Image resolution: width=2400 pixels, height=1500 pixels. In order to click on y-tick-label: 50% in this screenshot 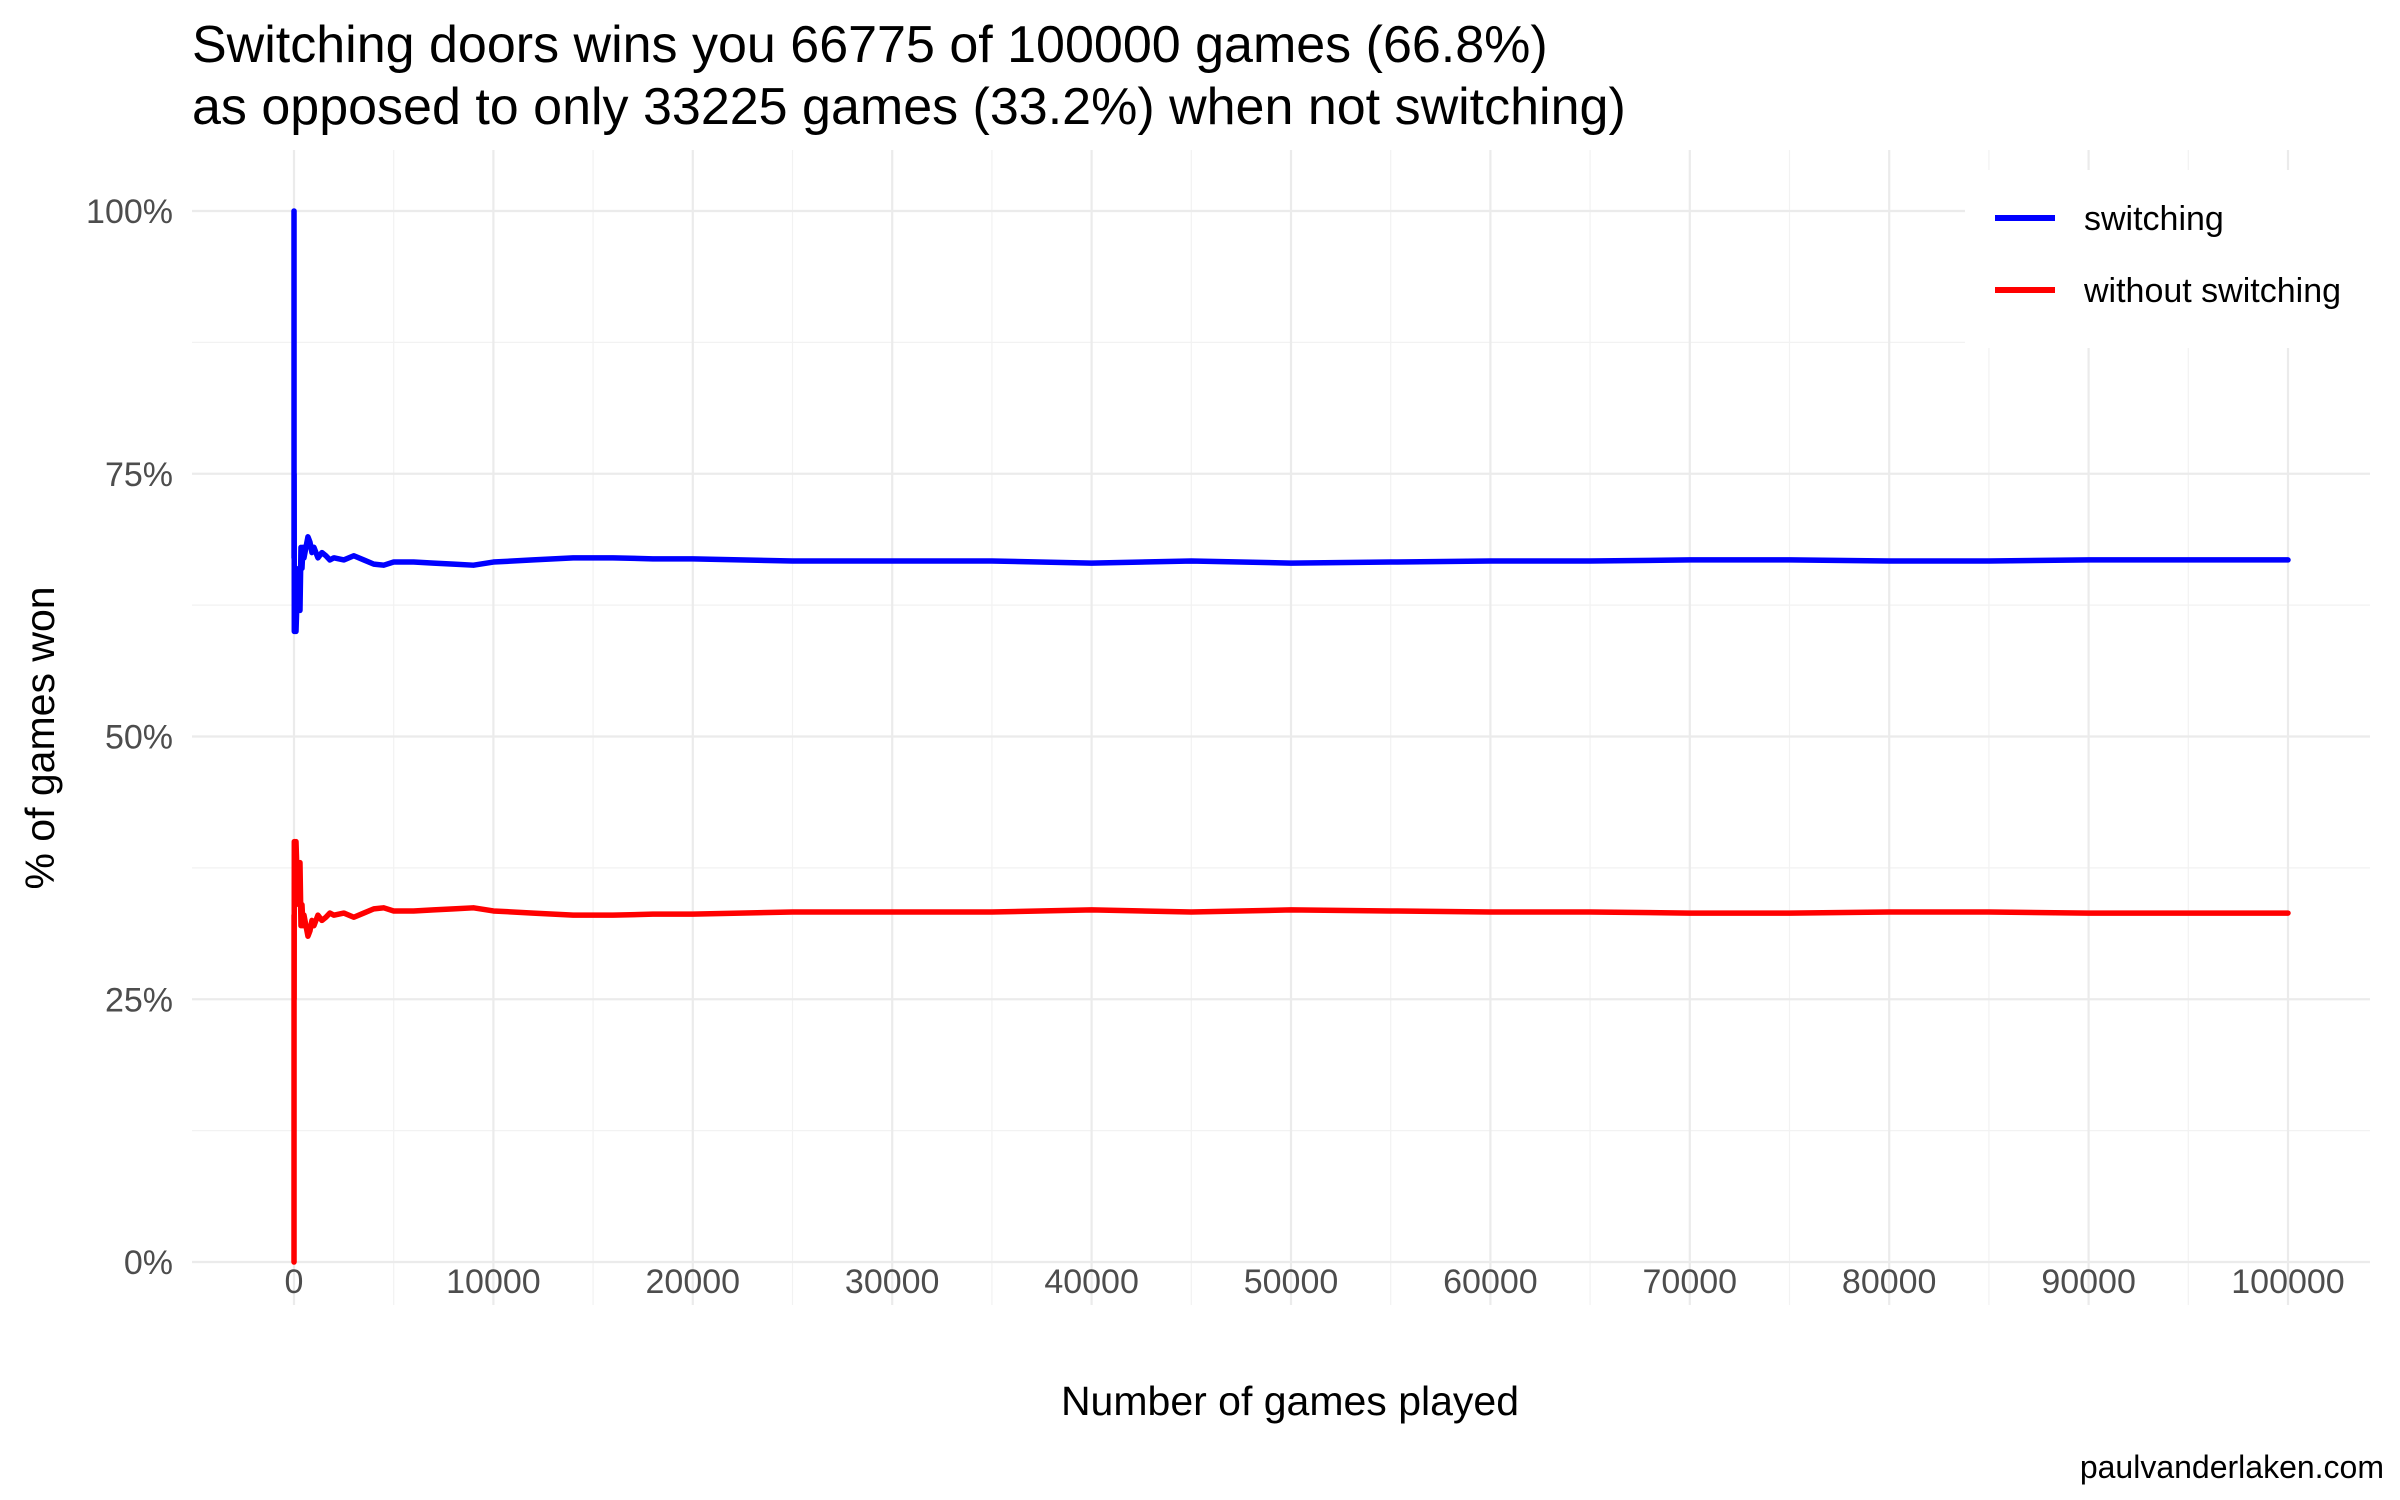, I will do `click(139, 738)`.